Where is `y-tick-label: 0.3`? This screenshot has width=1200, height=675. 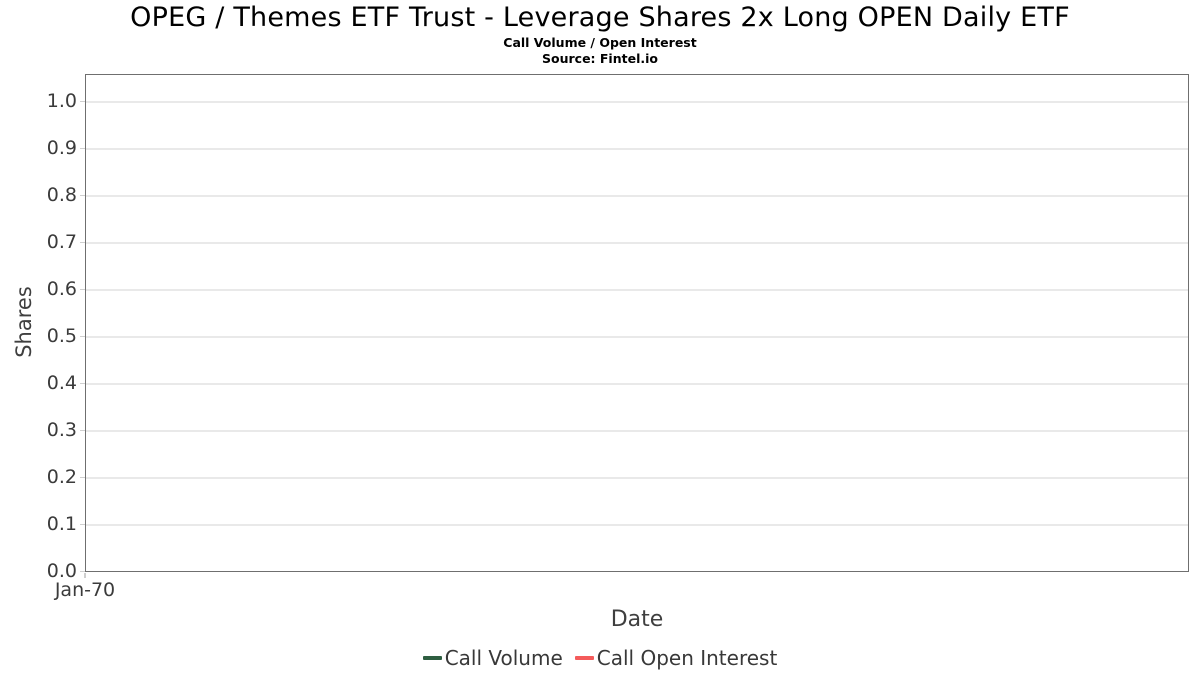
y-tick-label: 0.3 is located at coordinates (61, 429).